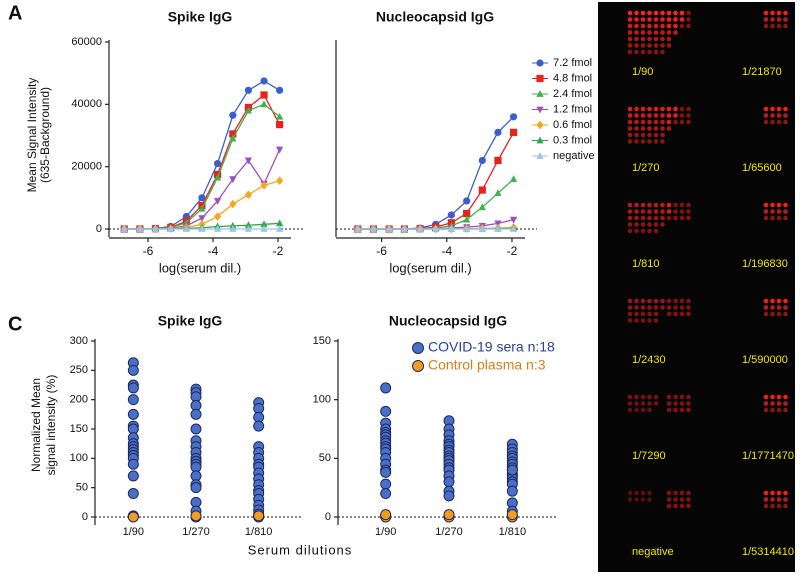  Describe the element at coordinates (762, 72) in the screenshot. I see `dilution-label: 1/21870` at that location.